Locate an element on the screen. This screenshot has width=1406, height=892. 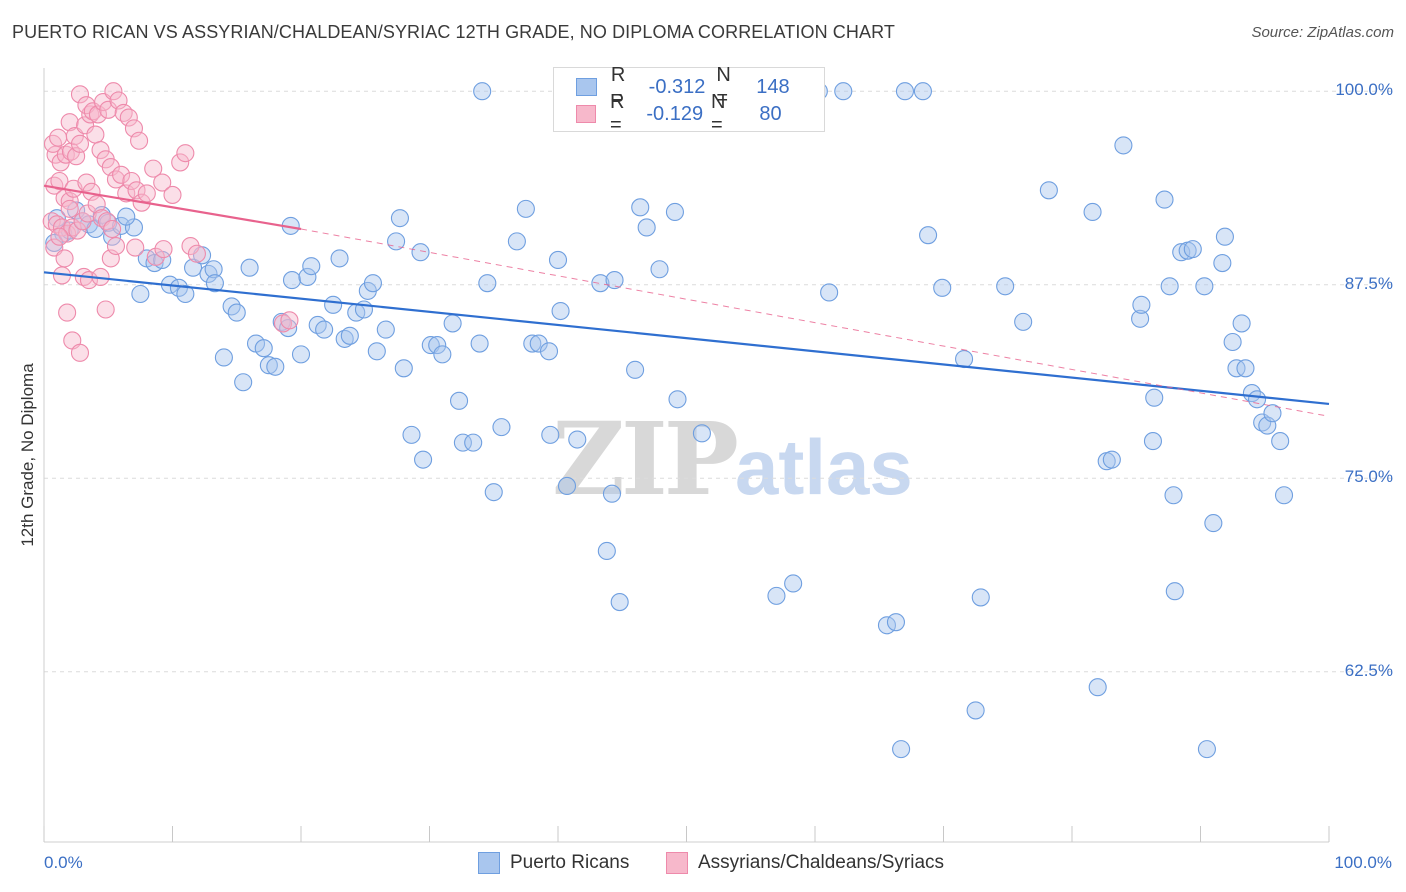
n-value: 80 is located at coordinates (770, 113).